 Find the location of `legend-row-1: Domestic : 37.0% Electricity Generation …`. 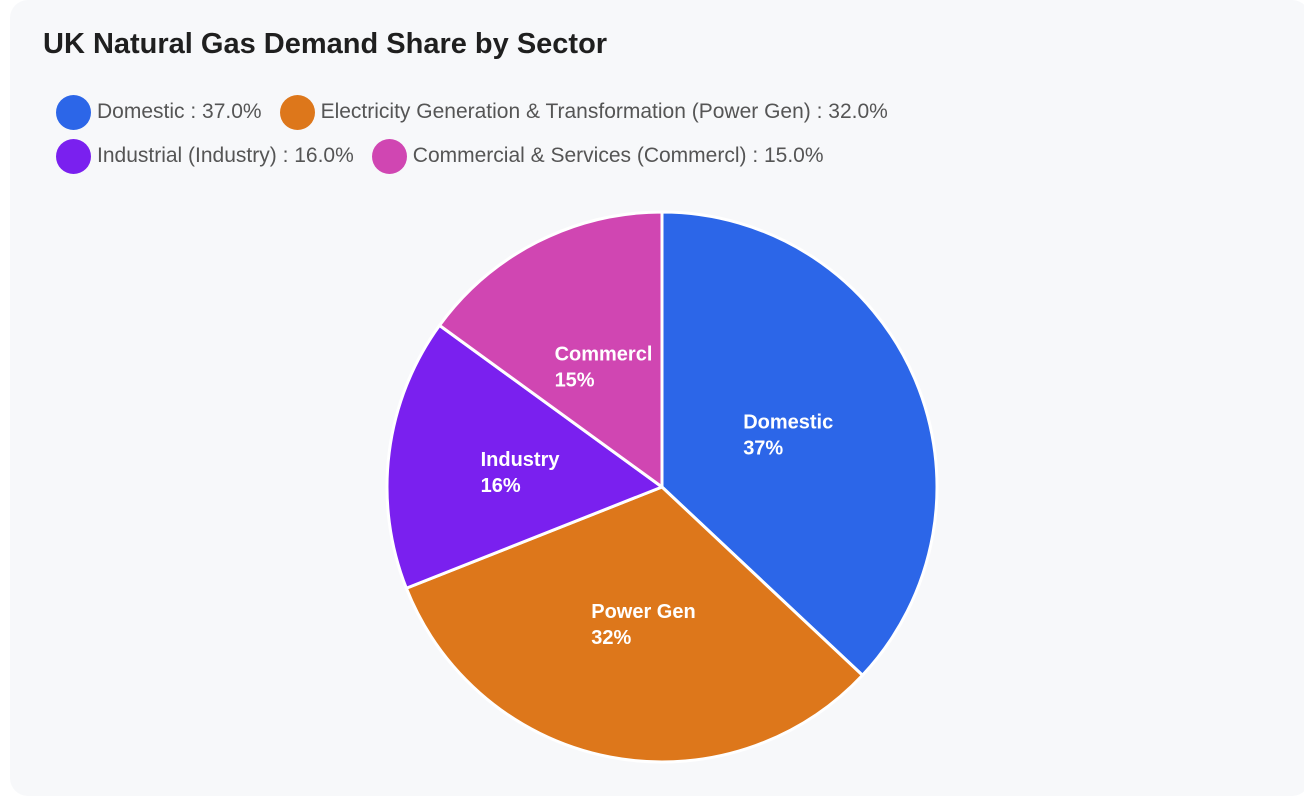

legend-row-1: Domestic : 37.0% Electricity Generation … is located at coordinates (556, 112).